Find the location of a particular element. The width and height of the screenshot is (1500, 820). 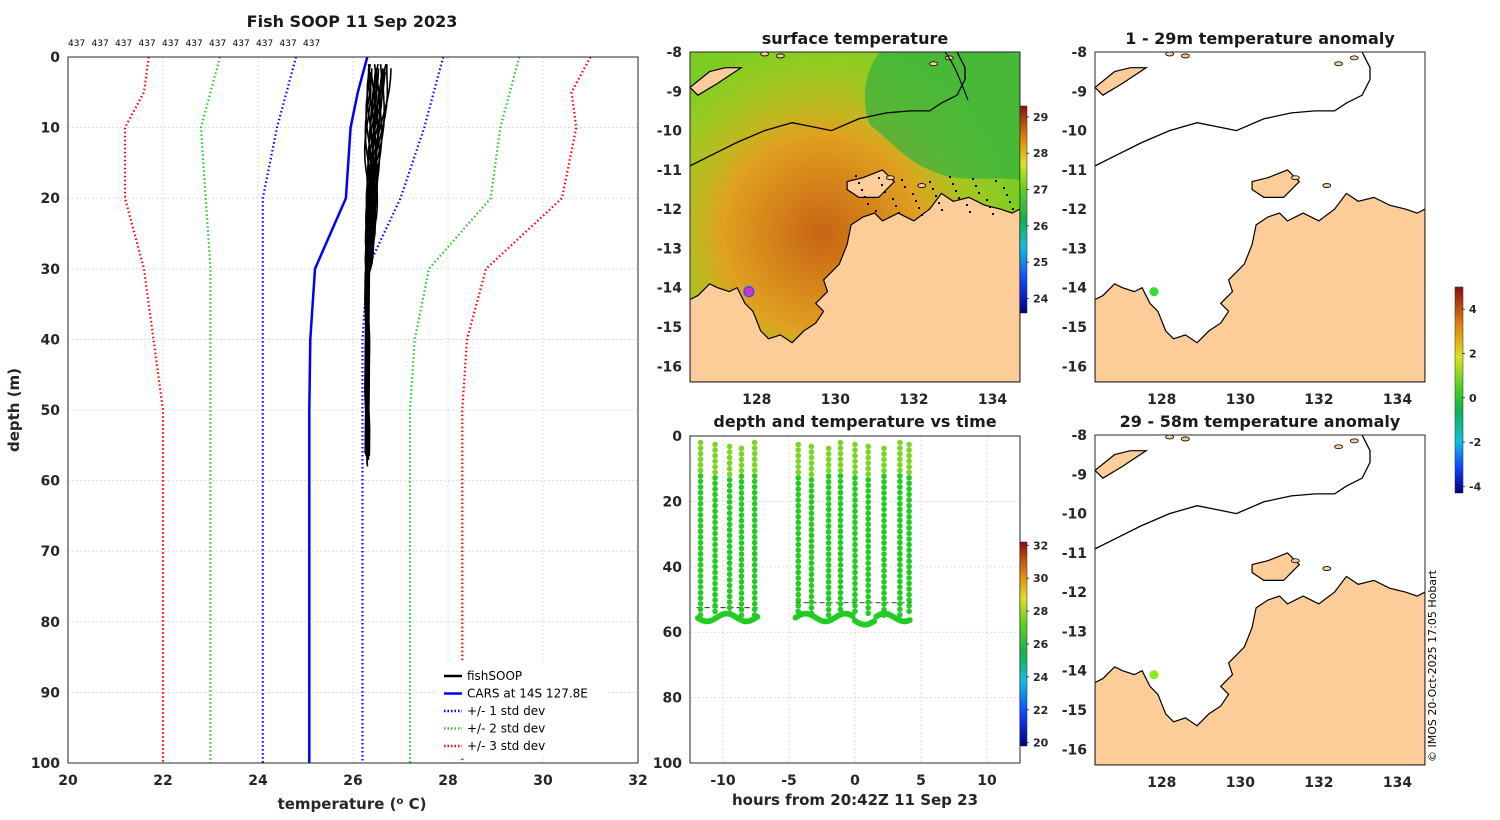

profile-xtick-label: 30 is located at coordinates (543, 781).